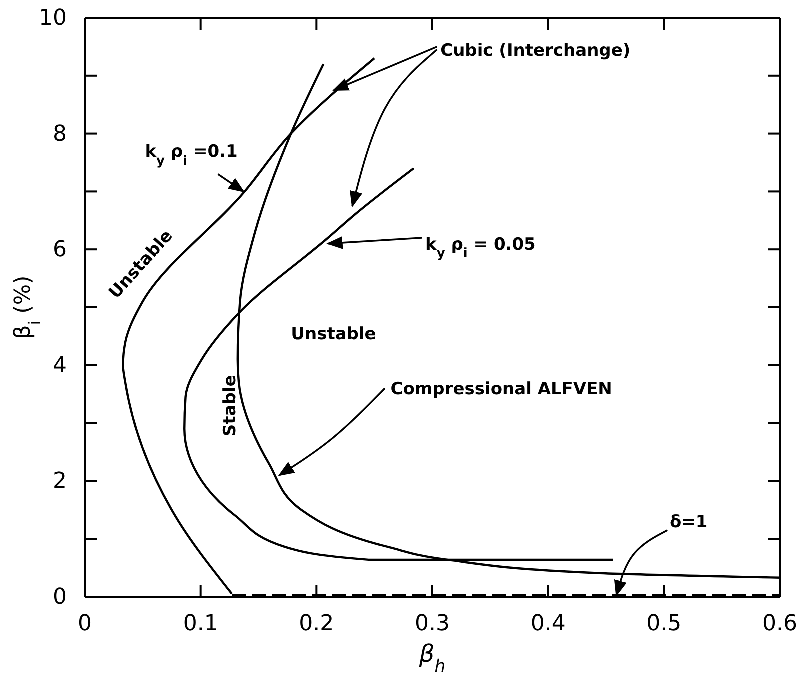 The width and height of the screenshot is (802, 680). Describe the element at coordinates (200, 624) in the screenshot. I see `x-tick-label: 0.1` at that location.